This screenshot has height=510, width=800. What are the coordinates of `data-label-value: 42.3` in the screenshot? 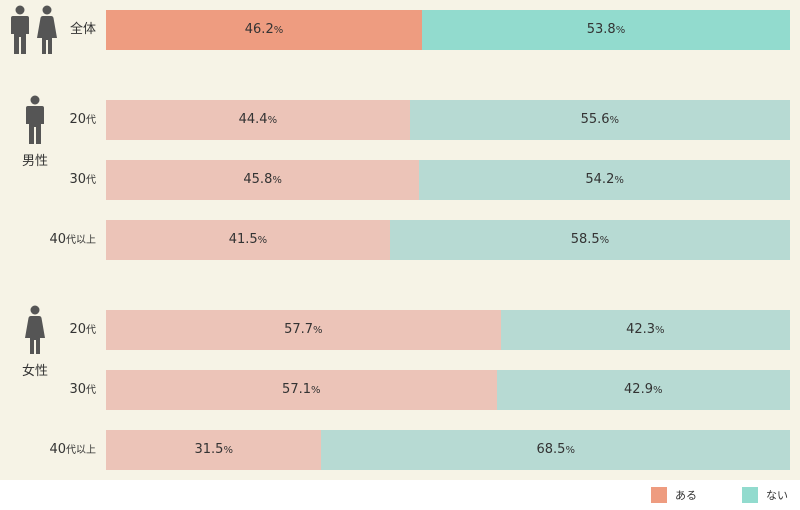 It's located at (641, 329).